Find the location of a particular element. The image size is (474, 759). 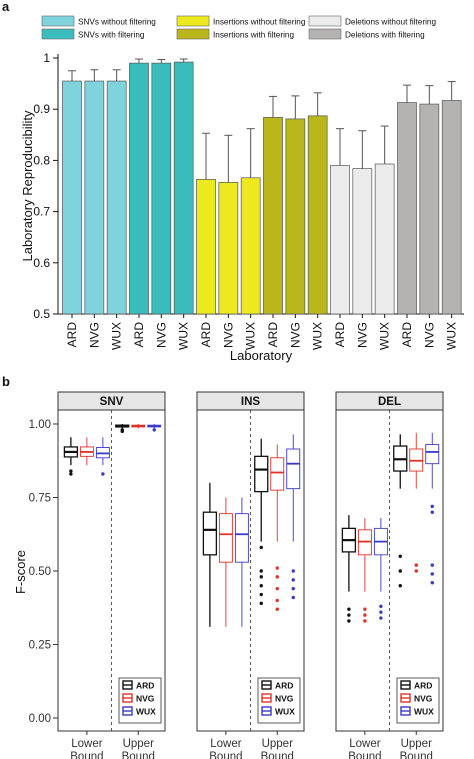

bar-chart-y-axis-label: Laboratory Reproducibility is located at coordinates (27, 186).